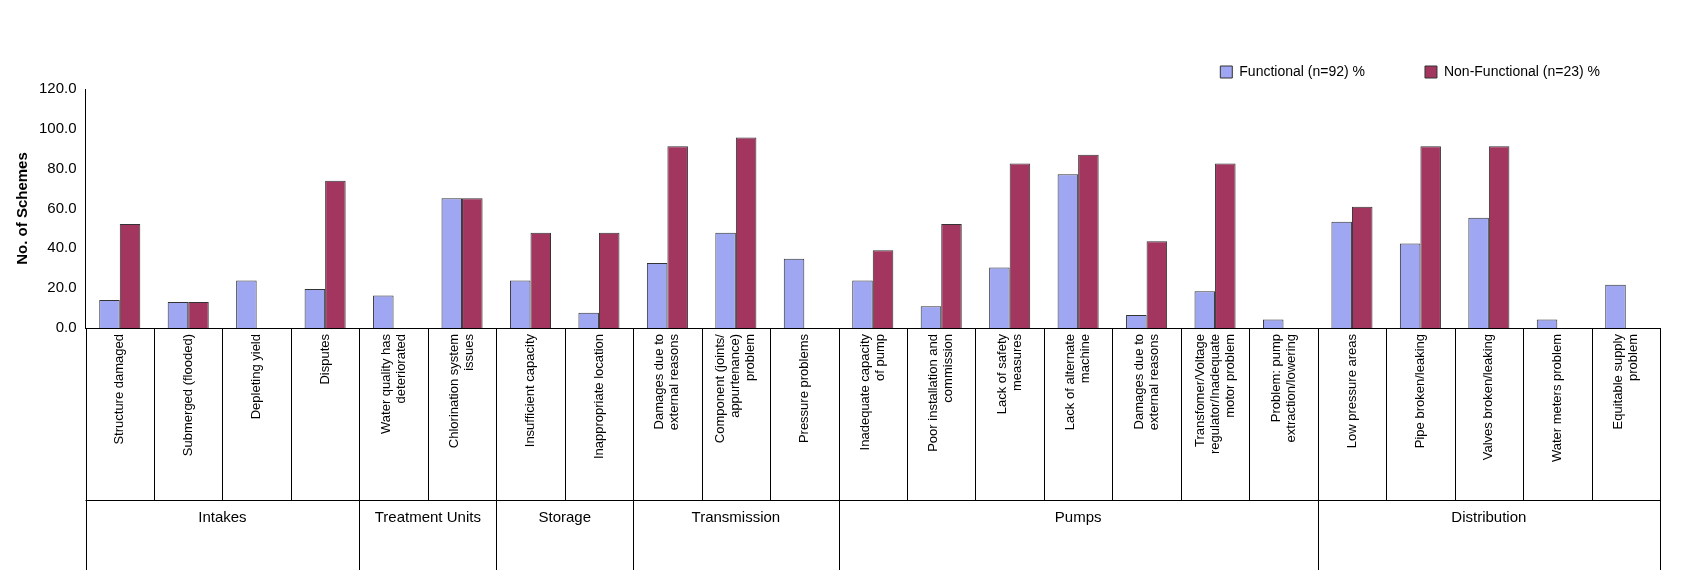 This screenshot has width=1690, height=576. What do you see at coordinates (62, 287) in the screenshot?
I see `y-tick-label: 20.0` at bounding box center [62, 287].